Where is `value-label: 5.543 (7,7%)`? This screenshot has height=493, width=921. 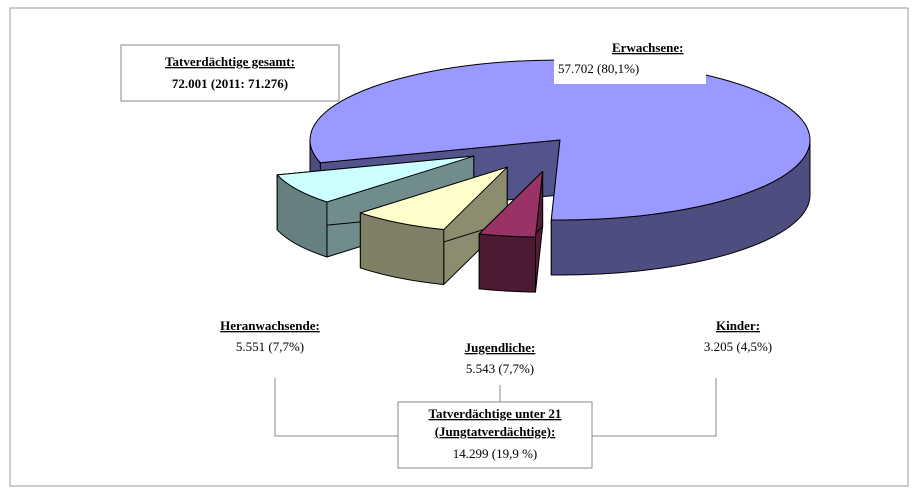 value-label: 5.543 (7,7%) is located at coordinates (500, 368).